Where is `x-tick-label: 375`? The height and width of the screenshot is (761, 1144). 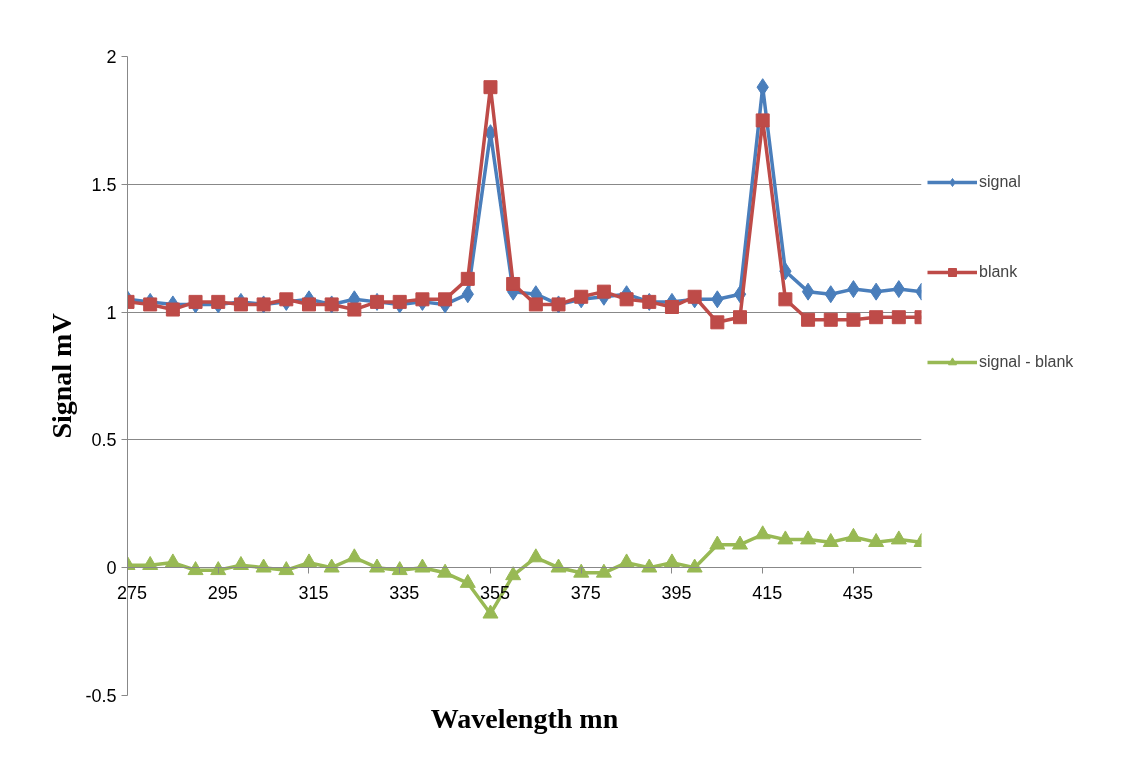
x-tick-label: 375 is located at coordinates (585, 594).